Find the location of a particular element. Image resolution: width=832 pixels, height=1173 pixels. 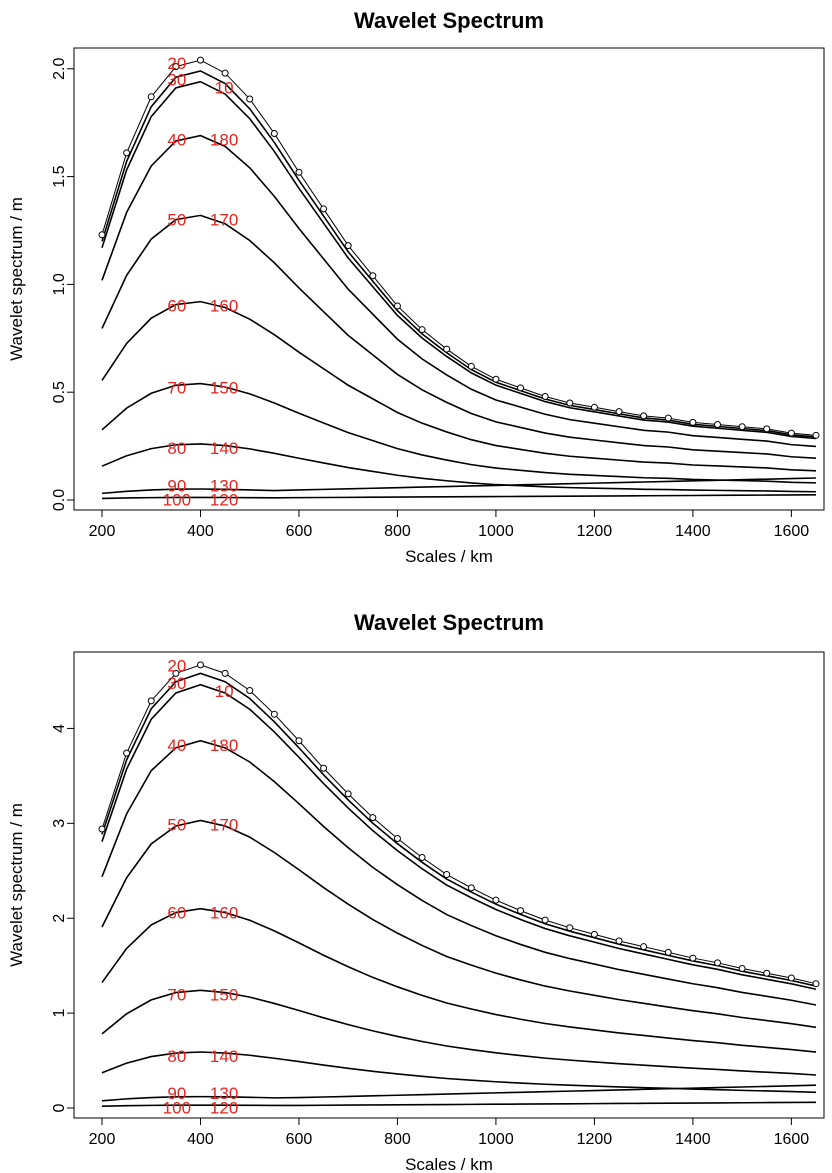

level-label-left: 20 is located at coordinates (176, 63).